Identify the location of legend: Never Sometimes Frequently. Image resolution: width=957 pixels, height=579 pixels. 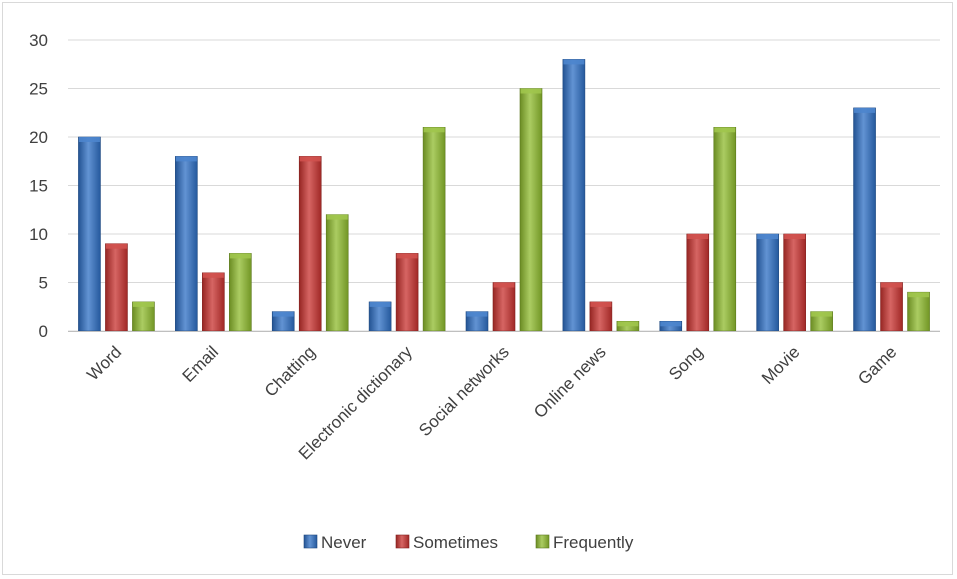
(468, 542).